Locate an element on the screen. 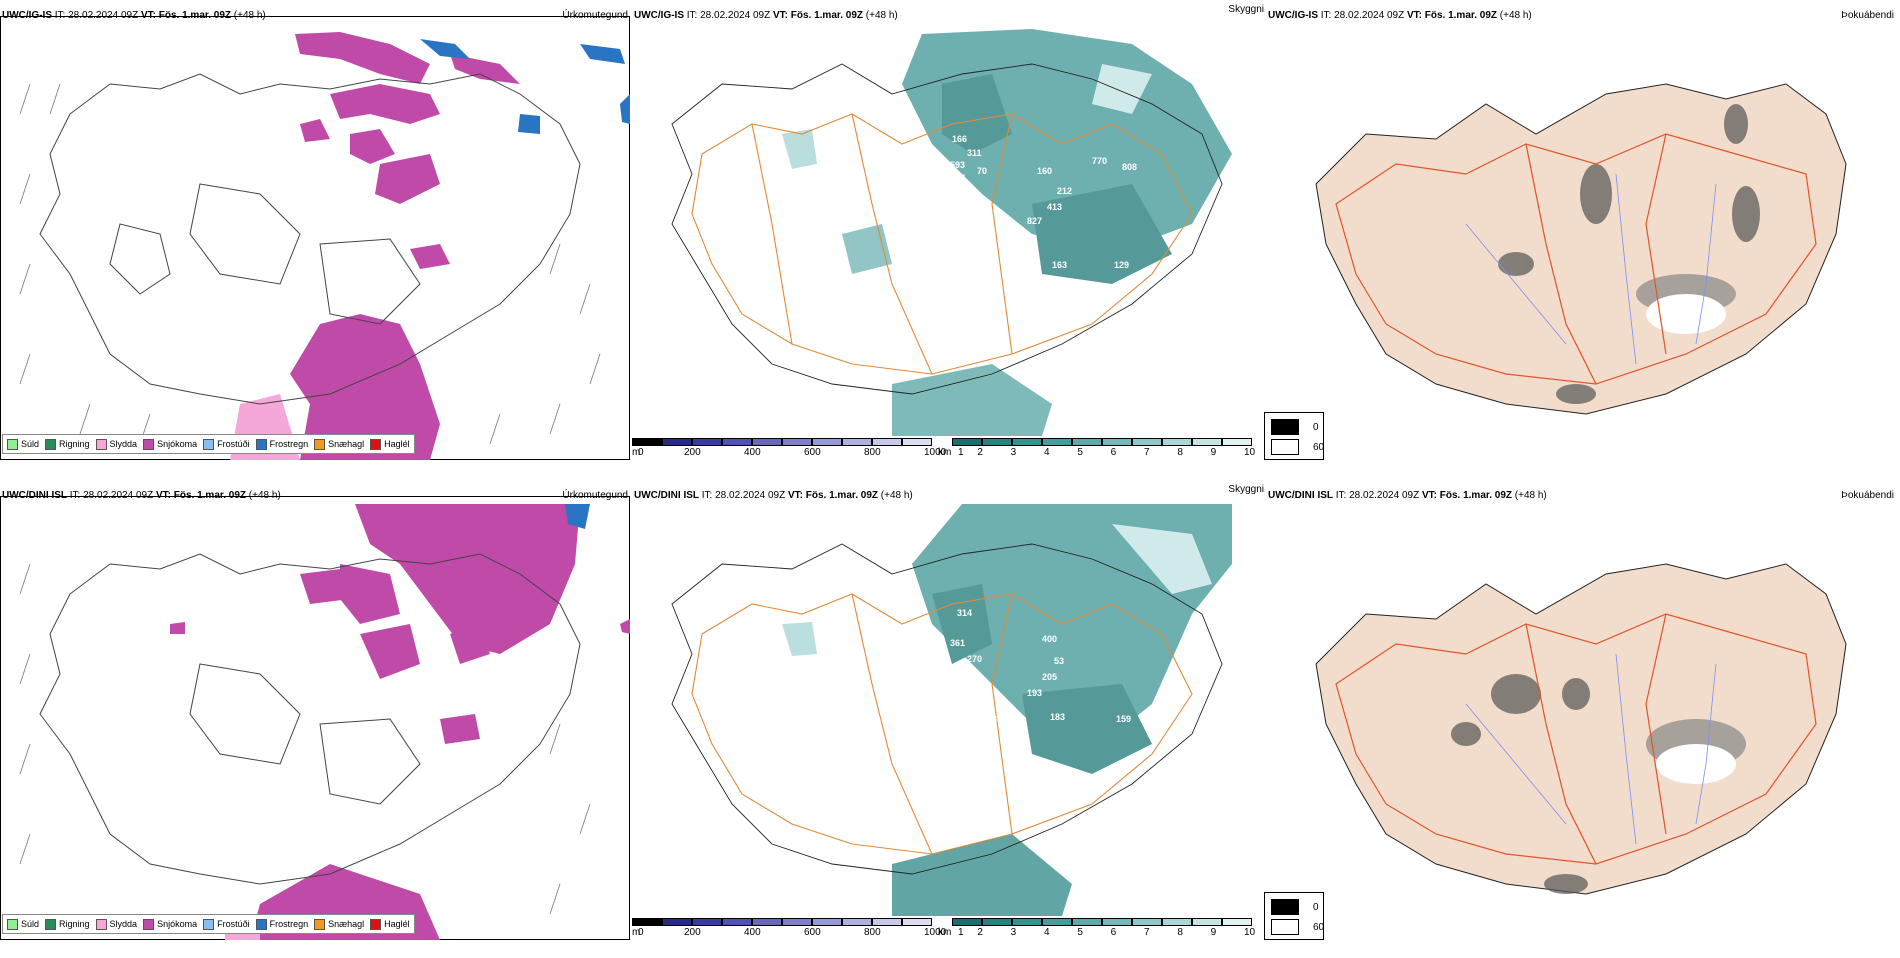 The width and height of the screenshot is (1900, 958). colorbar-tick: 2 is located at coordinates (980, 452).